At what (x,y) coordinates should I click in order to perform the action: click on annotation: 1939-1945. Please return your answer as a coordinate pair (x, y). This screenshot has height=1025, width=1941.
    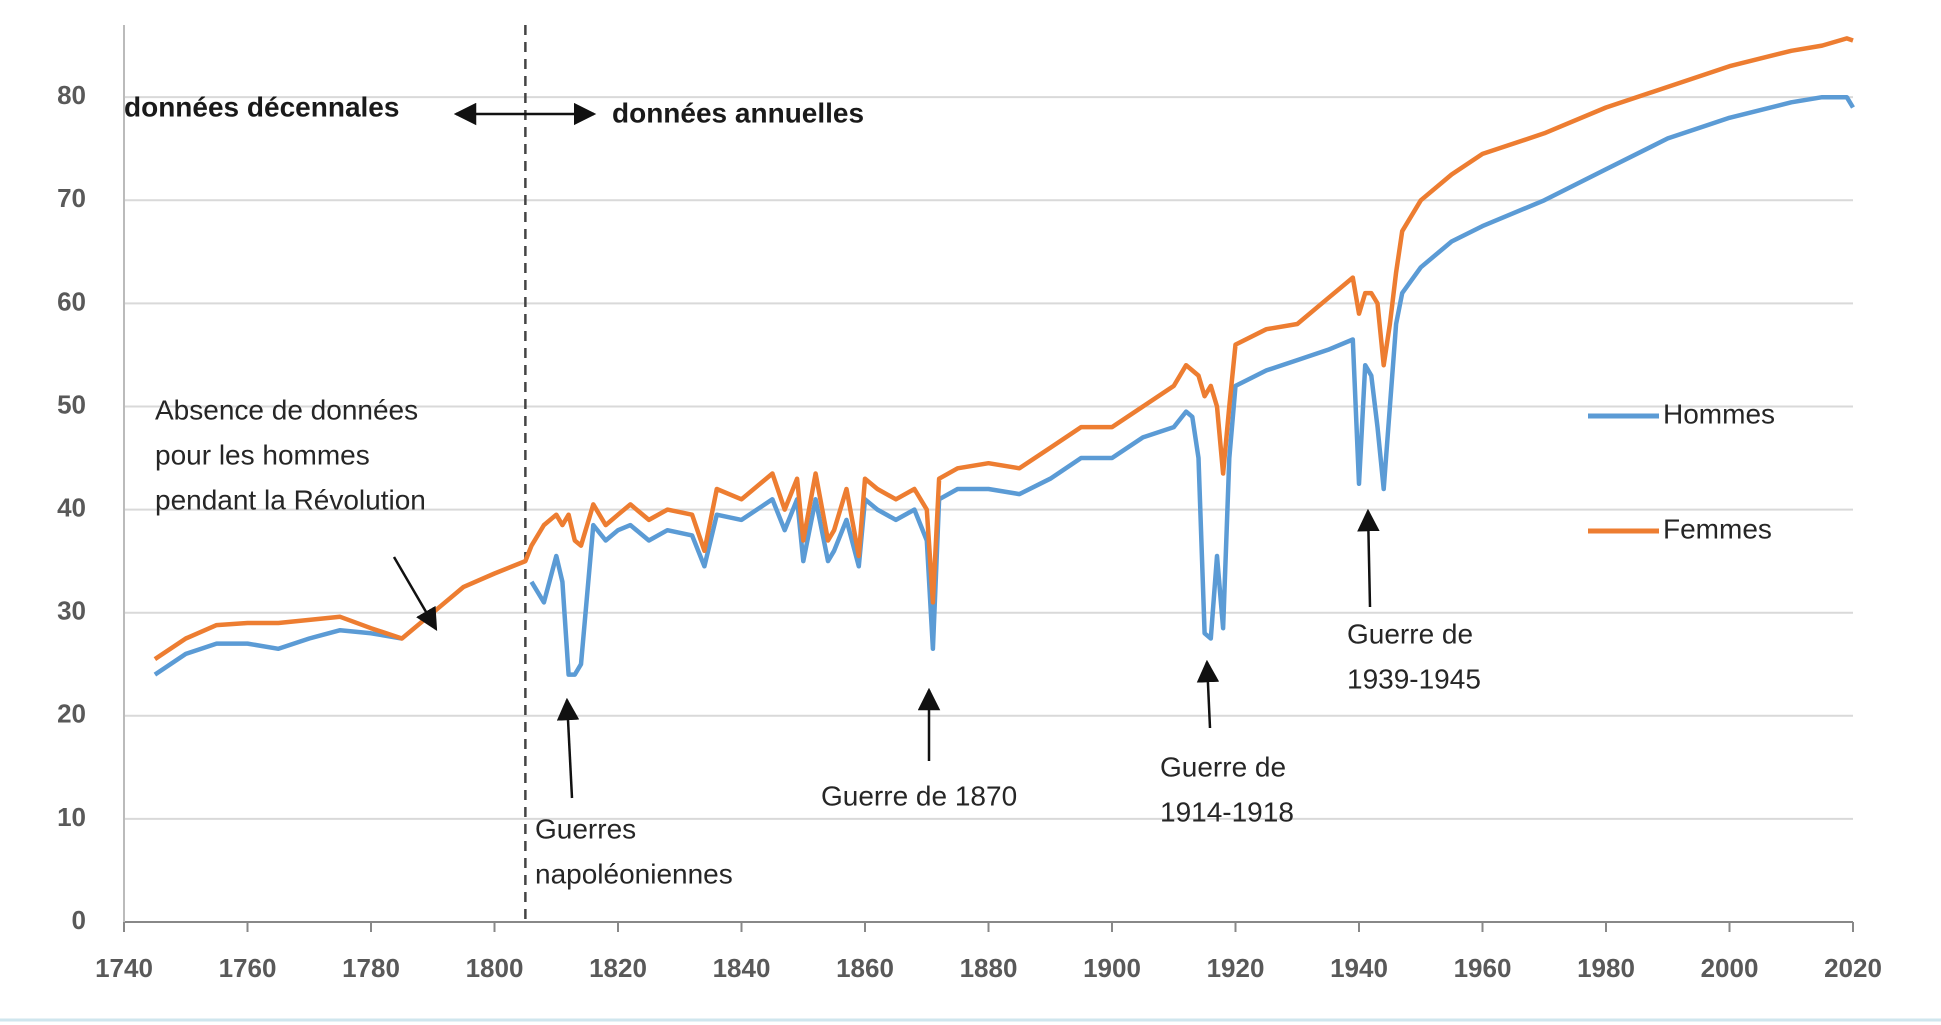
    Looking at the image, I should click on (1414, 678).